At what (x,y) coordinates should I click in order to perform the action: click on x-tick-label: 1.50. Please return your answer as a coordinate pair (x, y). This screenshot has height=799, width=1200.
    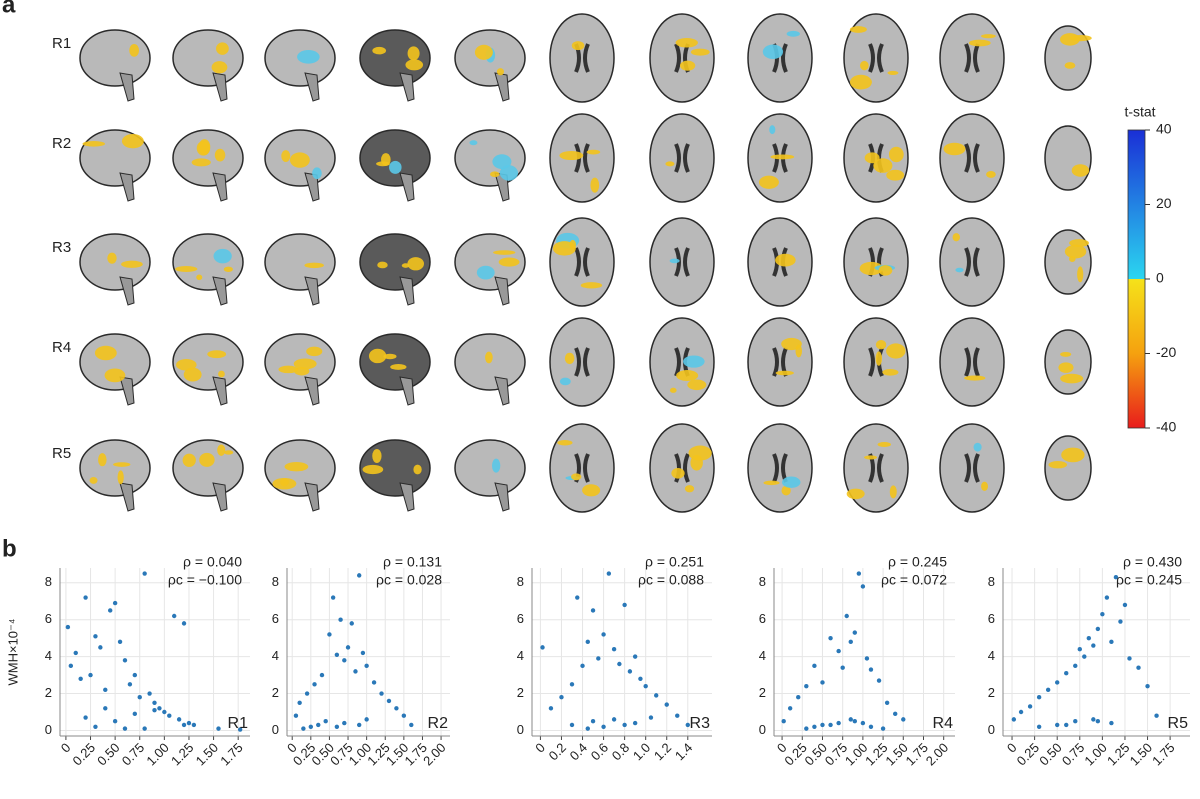
    Looking at the image, I should click on (207, 754).